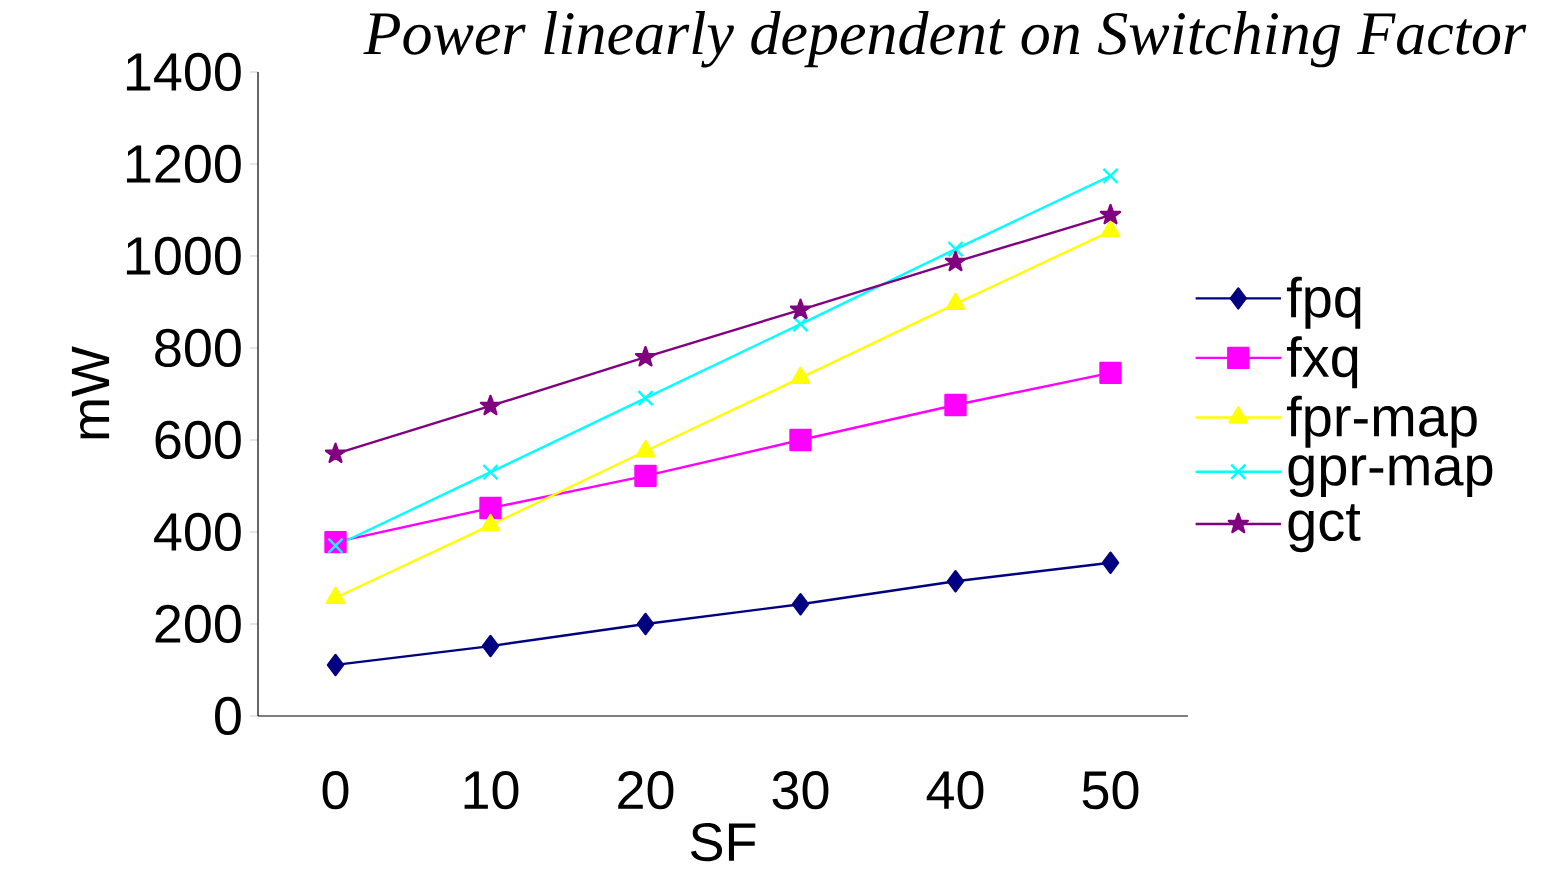 The image size is (1541, 877). What do you see at coordinates (183, 72) in the screenshot?
I see `y-tick-label: 1400` at bounding box center [183, 72].